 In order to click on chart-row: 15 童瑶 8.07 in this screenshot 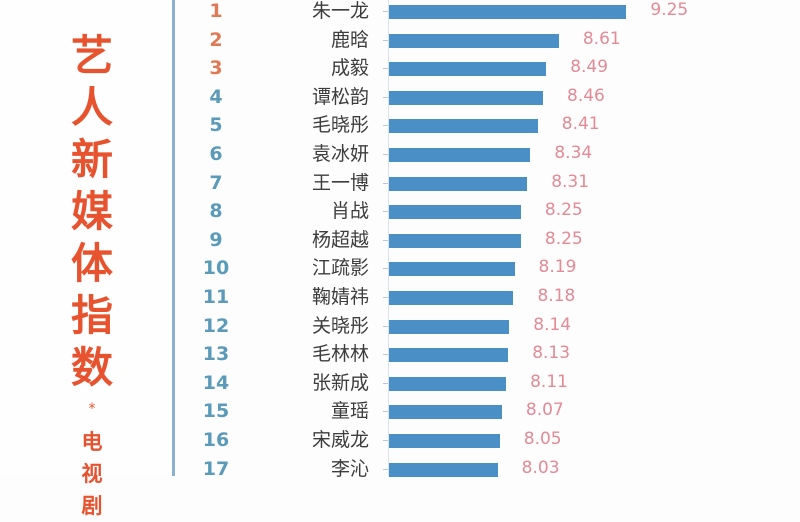, I will do `click(487, 414)`.